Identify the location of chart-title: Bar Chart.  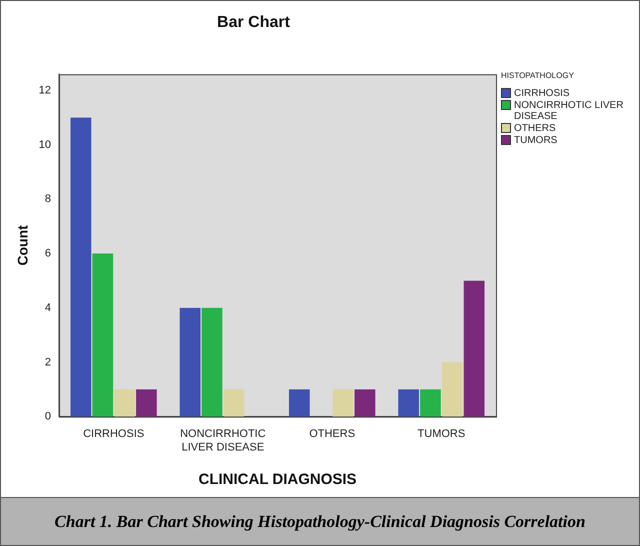
(254, 23).